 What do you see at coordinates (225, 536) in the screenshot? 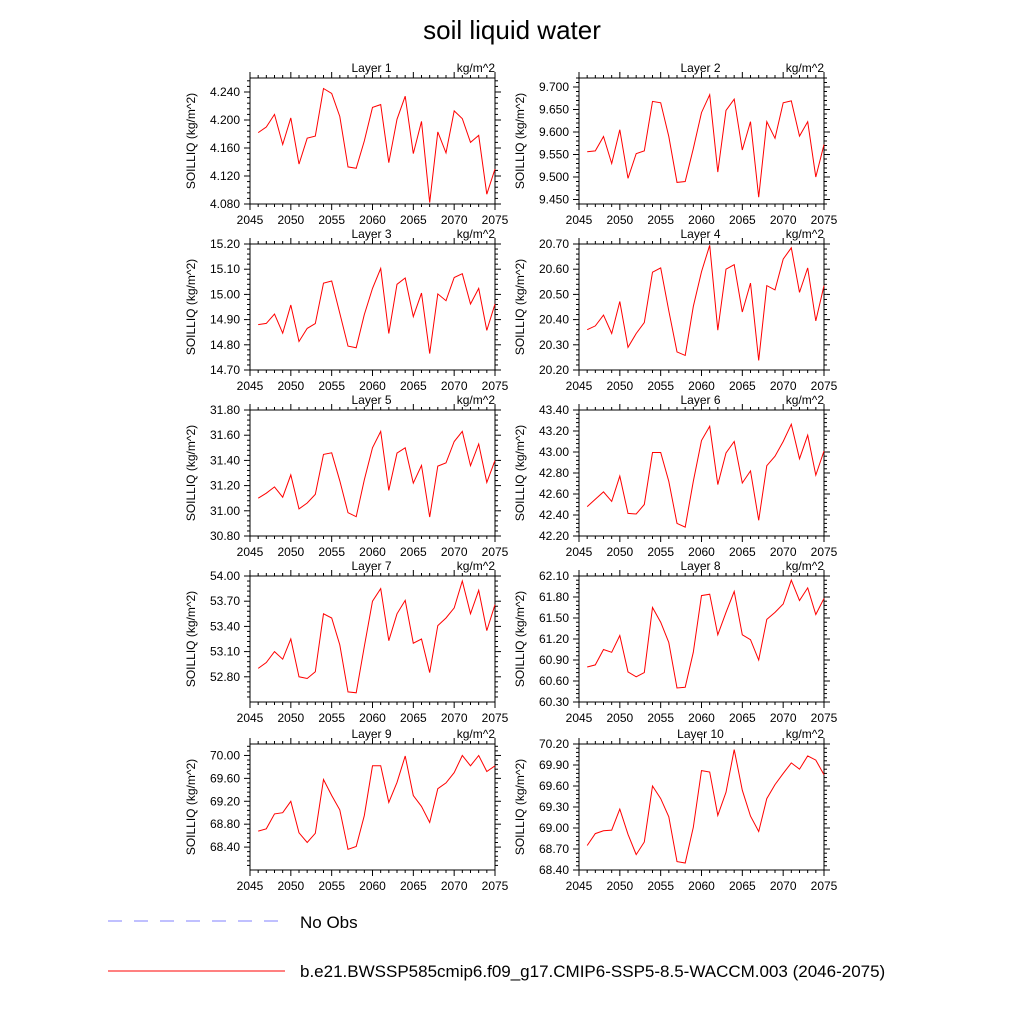
I see `y-tick-label: 30.80` at bounding box center [225, 536].